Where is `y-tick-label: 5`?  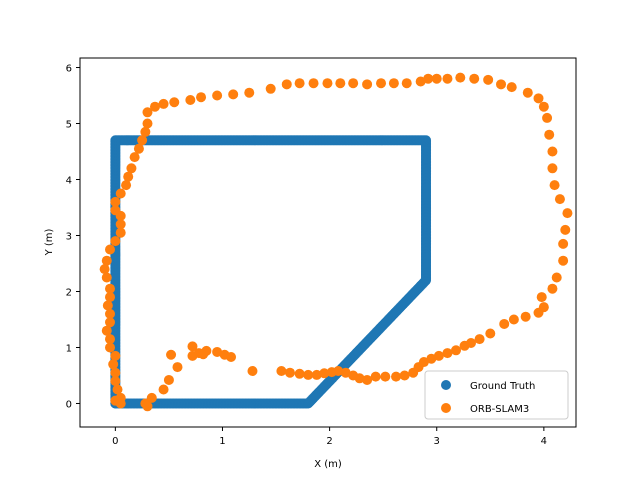 y-tick-label: 5 is located at coordinates (69, 125).